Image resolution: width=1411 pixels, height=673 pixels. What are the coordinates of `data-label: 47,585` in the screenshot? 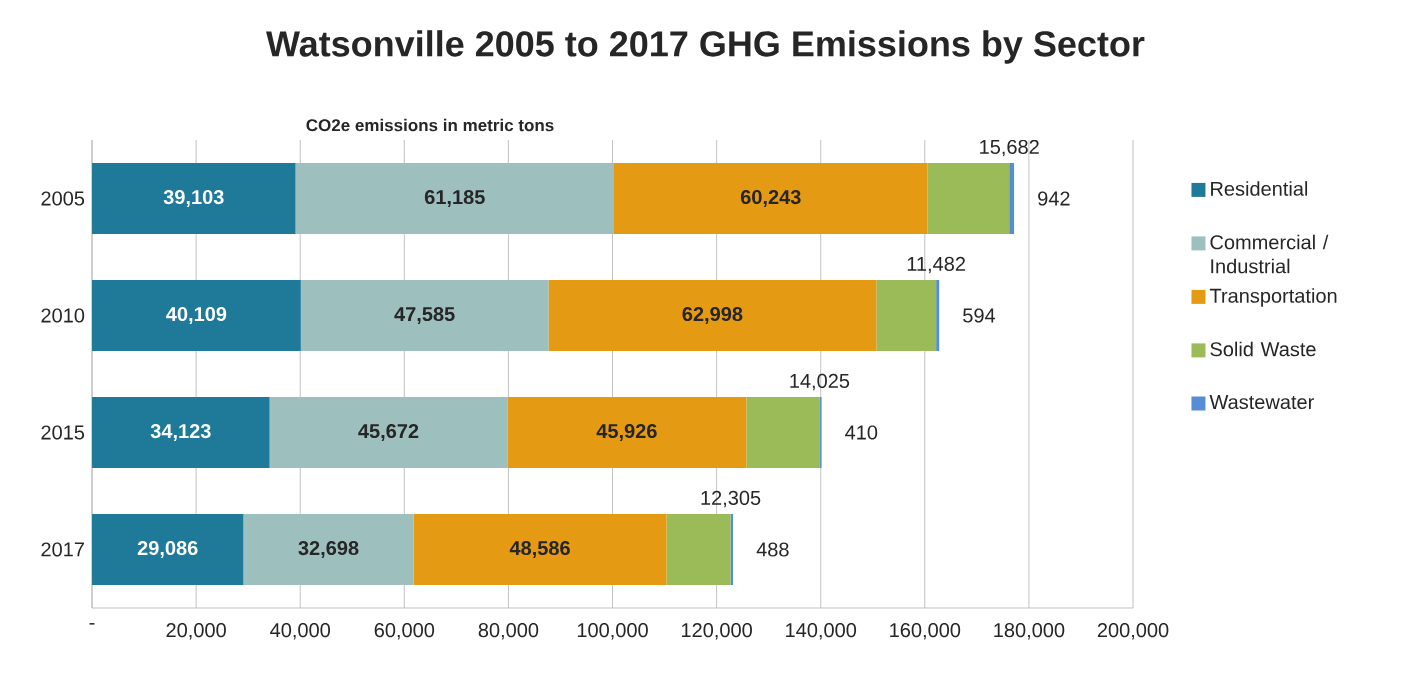 It's located at (424, 315).